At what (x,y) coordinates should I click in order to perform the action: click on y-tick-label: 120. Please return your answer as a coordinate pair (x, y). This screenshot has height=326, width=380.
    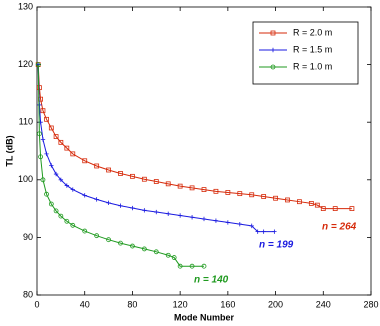
    Looking at the image, I should click on (25, 64).